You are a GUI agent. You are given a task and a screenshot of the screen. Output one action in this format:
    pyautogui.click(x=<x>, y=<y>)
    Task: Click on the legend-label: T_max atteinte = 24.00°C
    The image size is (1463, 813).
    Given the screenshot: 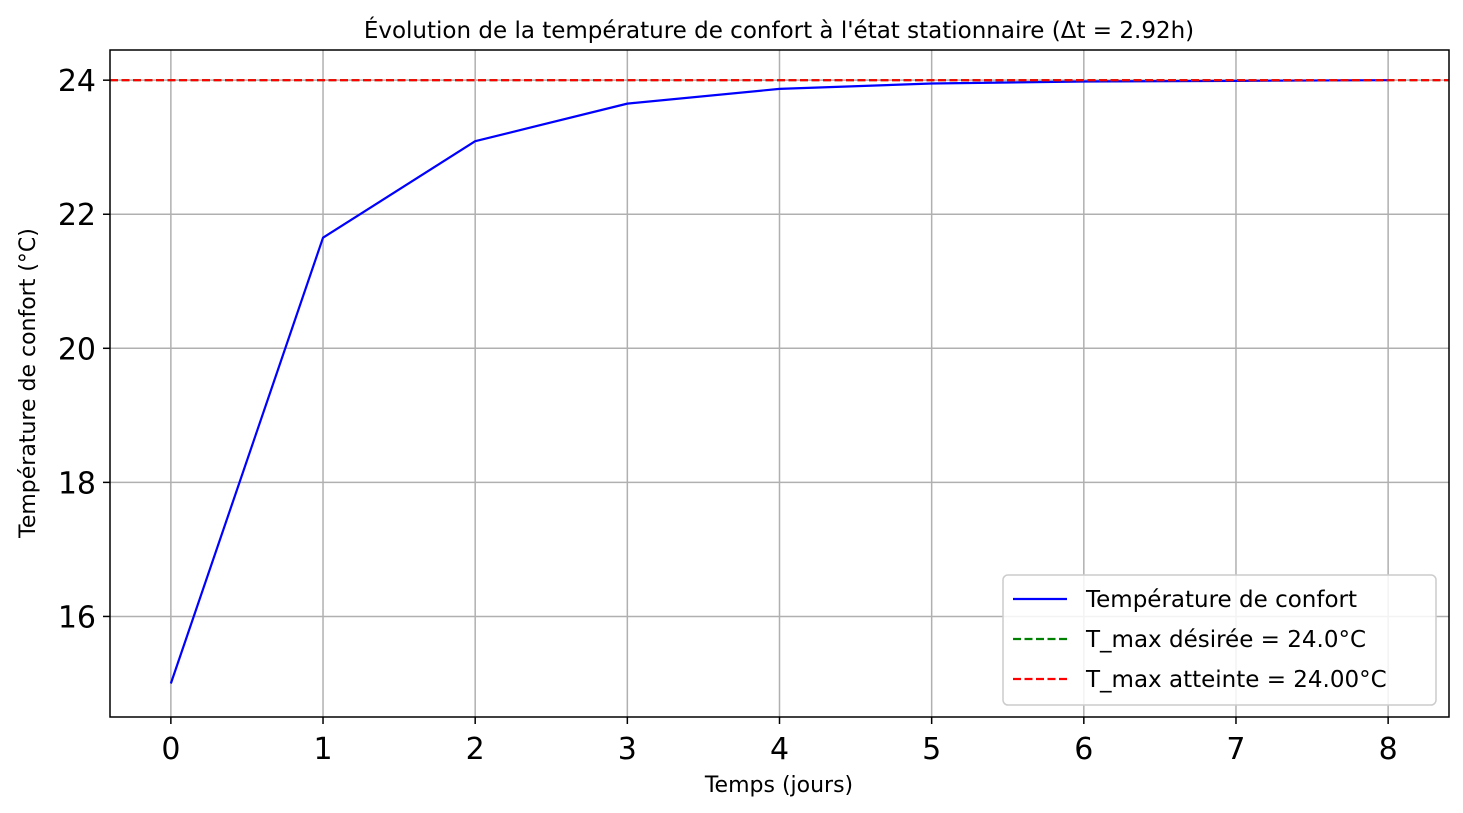 What is the action you would take?
    pyautogui.click(x=1236, y=680)
    